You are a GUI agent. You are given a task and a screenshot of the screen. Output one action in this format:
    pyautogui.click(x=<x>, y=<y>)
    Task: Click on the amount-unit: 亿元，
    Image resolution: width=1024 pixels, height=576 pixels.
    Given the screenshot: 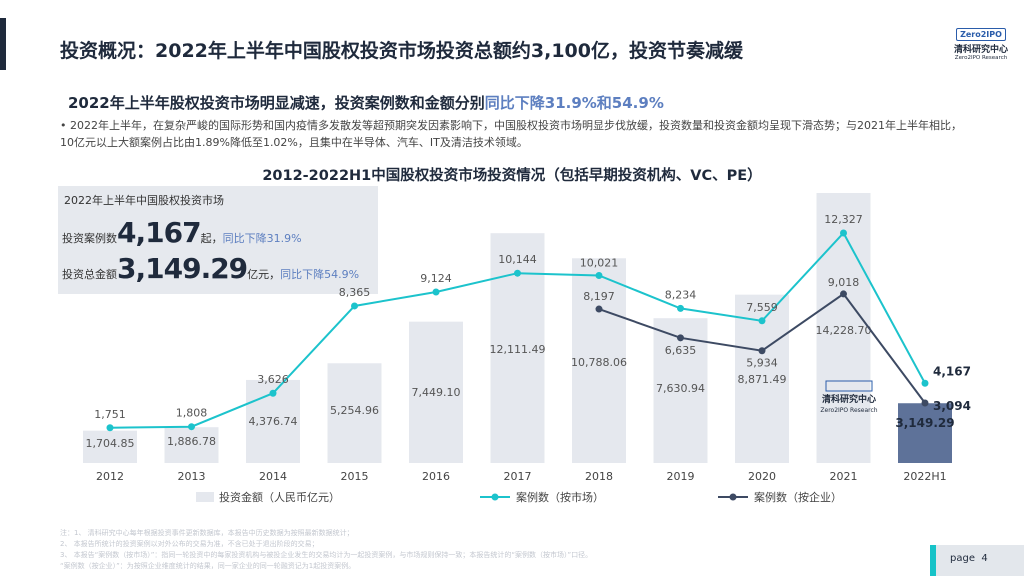 What is the action you would take?
    pyautogui.click(x=264, y=274)
    